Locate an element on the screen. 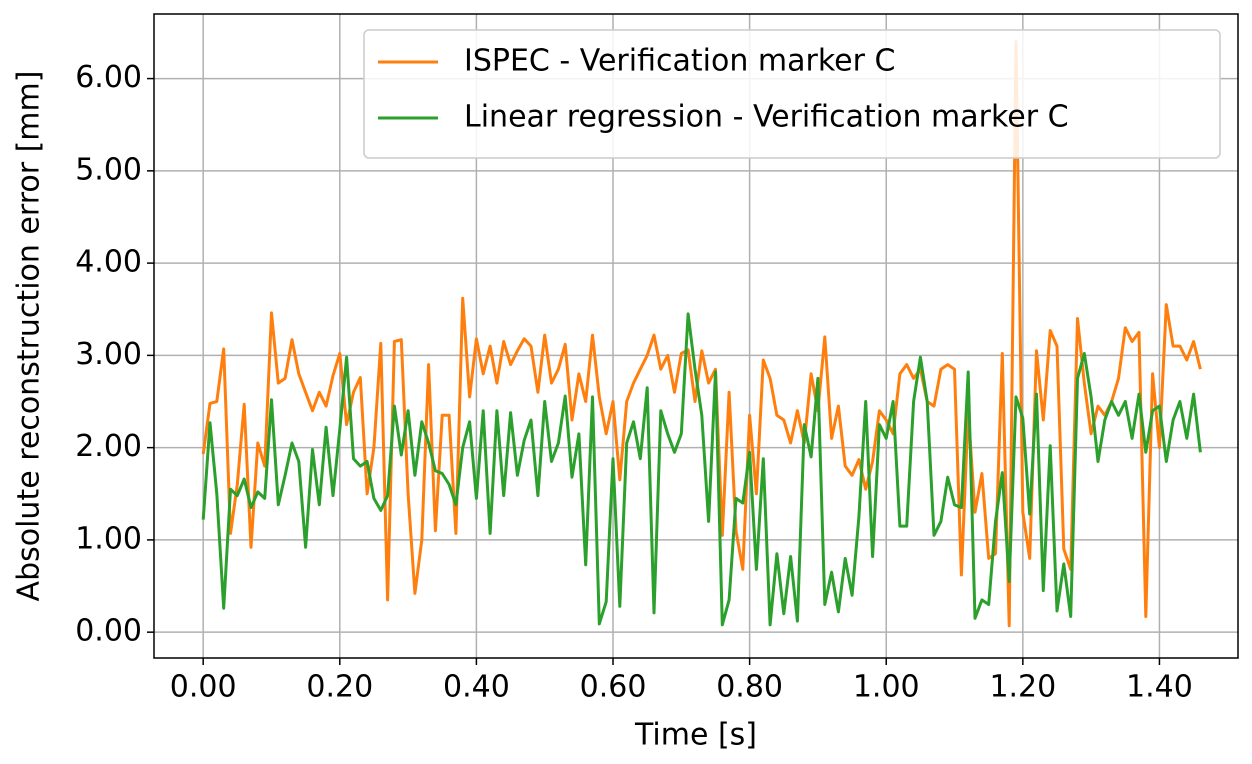  x-tick-label: 1.40 is located at coordinates (1159, 687).